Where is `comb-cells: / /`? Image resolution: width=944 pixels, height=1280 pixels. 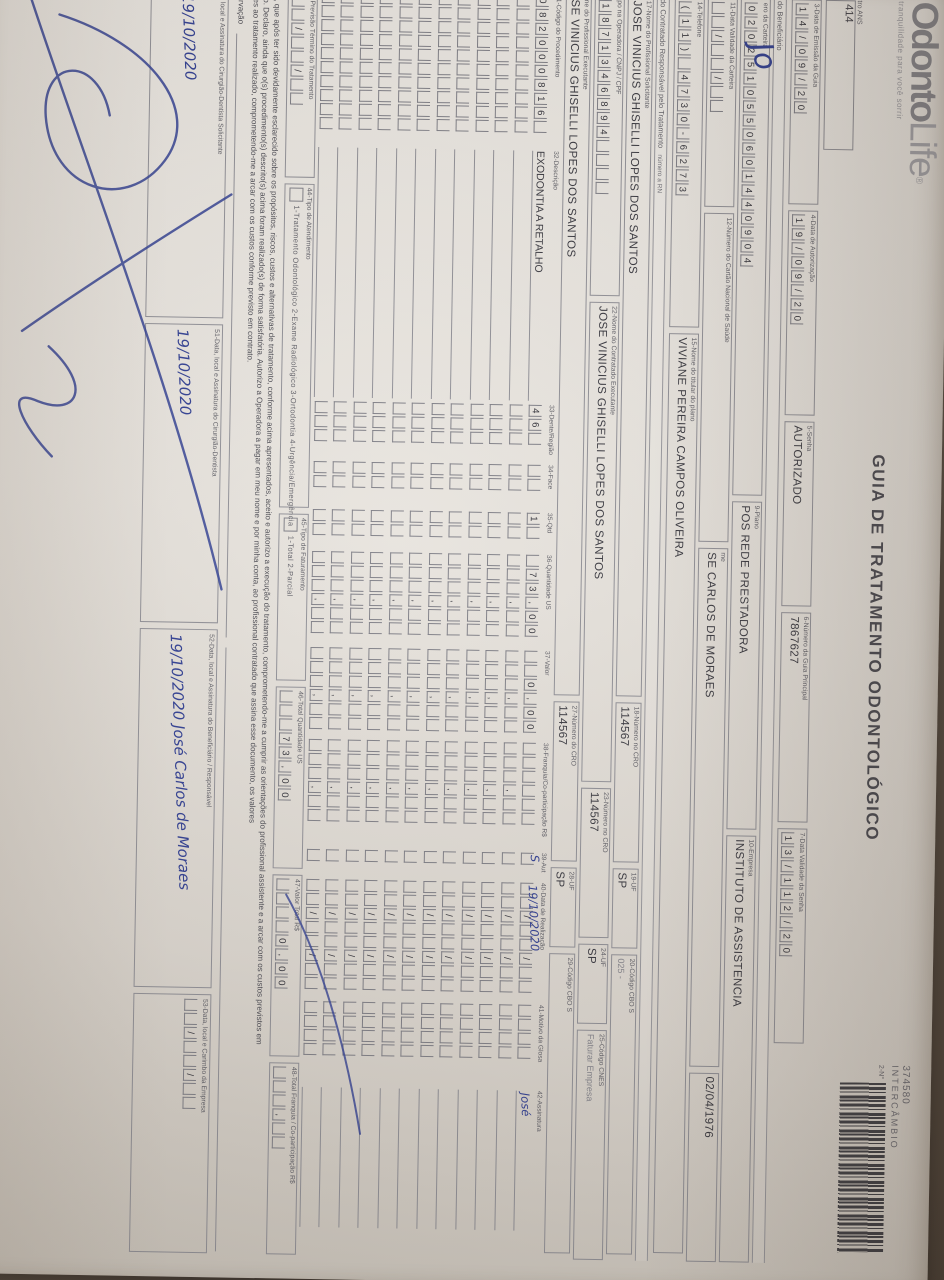
comb-cells: / / is located at coordinates (429, 936).